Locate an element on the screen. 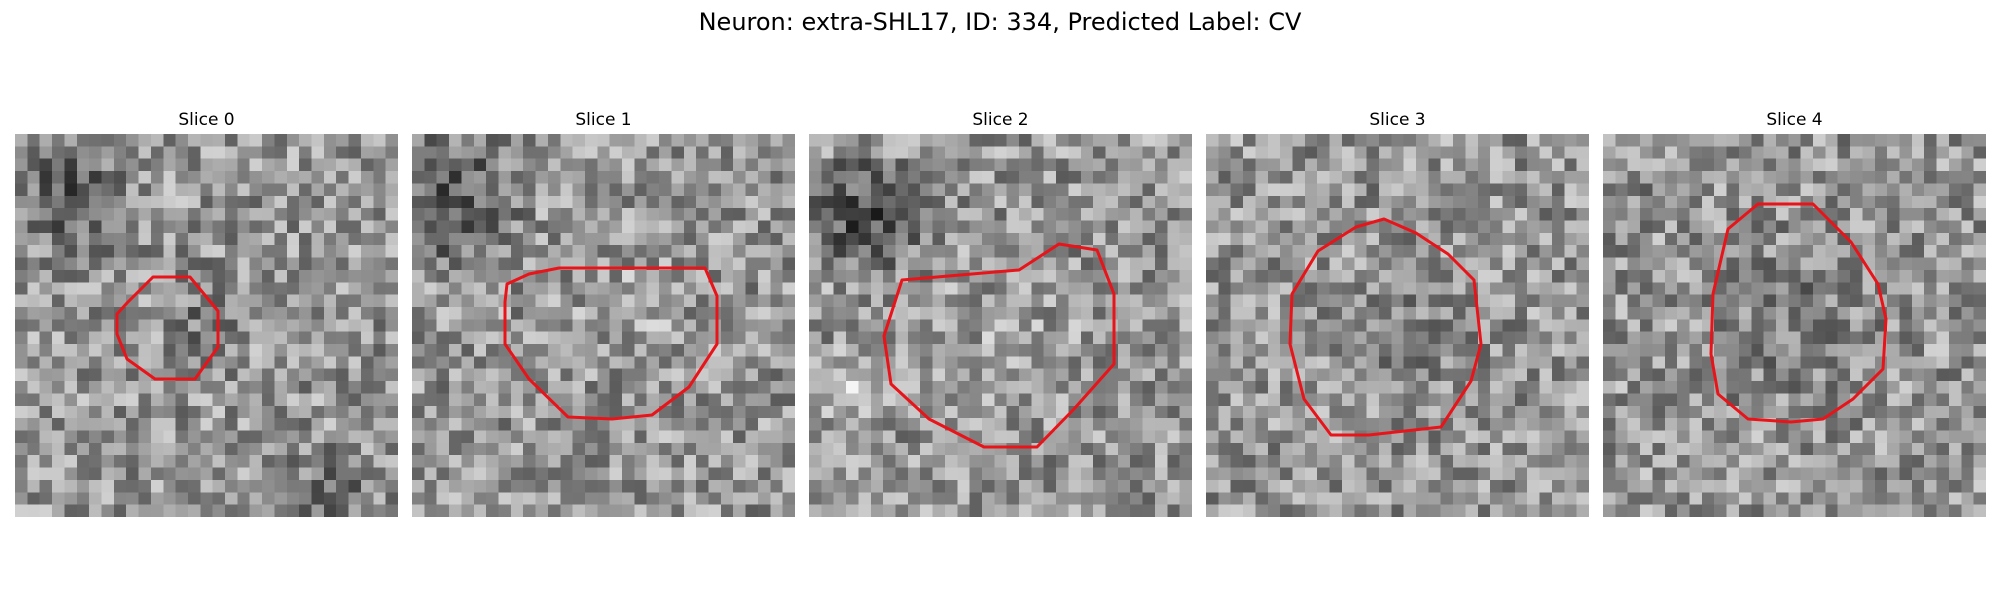 This screenshot has width=2000, height=600. slice-panel-0: Slice 0 is located at coordinates (206, 312).